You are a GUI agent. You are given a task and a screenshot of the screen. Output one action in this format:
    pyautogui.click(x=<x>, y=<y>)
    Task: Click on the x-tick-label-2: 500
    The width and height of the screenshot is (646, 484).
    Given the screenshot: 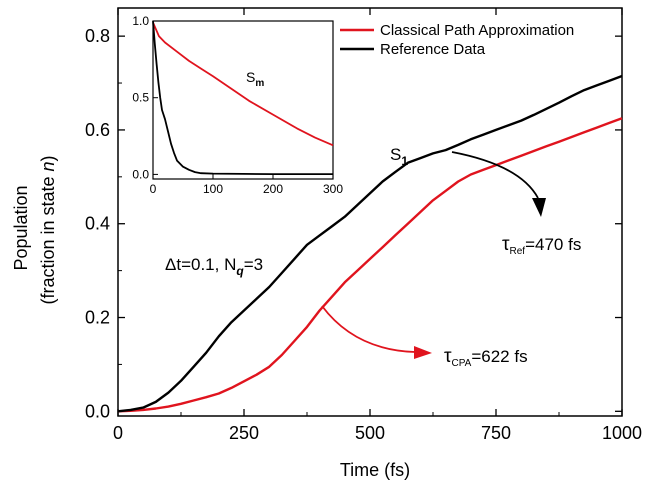 What is the action you would take?
    pyautogui.click(x=370, y=433)
    